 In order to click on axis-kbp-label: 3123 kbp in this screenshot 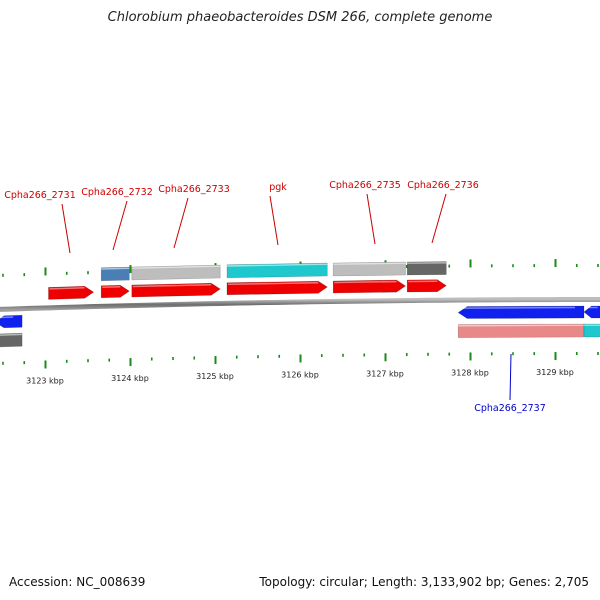, I will do `click(45, 380)`.